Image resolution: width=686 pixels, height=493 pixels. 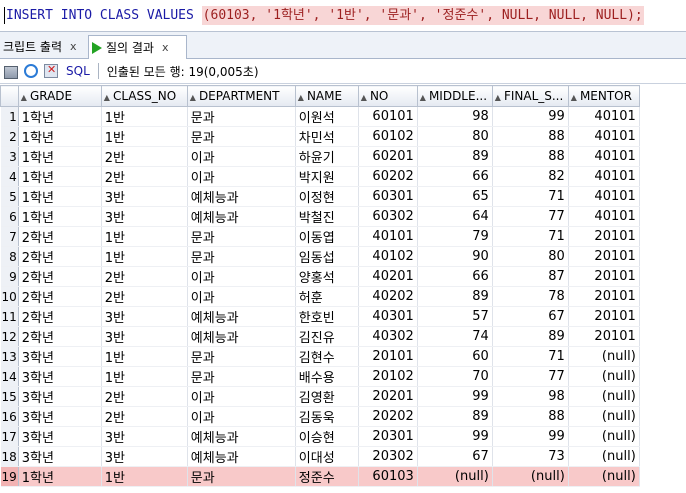 I want to click on table-row: 10 2학년 2반 이과 허훈 40202 89 78 20101, so click(x=320, y=296).